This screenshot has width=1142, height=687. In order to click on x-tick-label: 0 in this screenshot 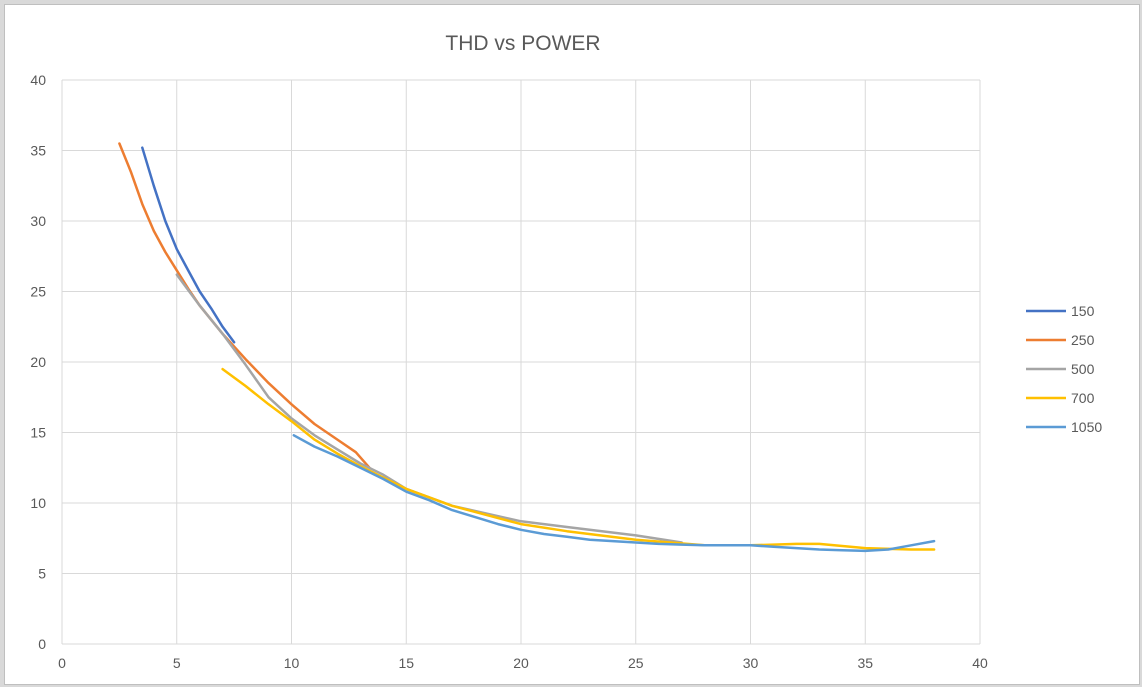, I will do `click(62, 663)`.